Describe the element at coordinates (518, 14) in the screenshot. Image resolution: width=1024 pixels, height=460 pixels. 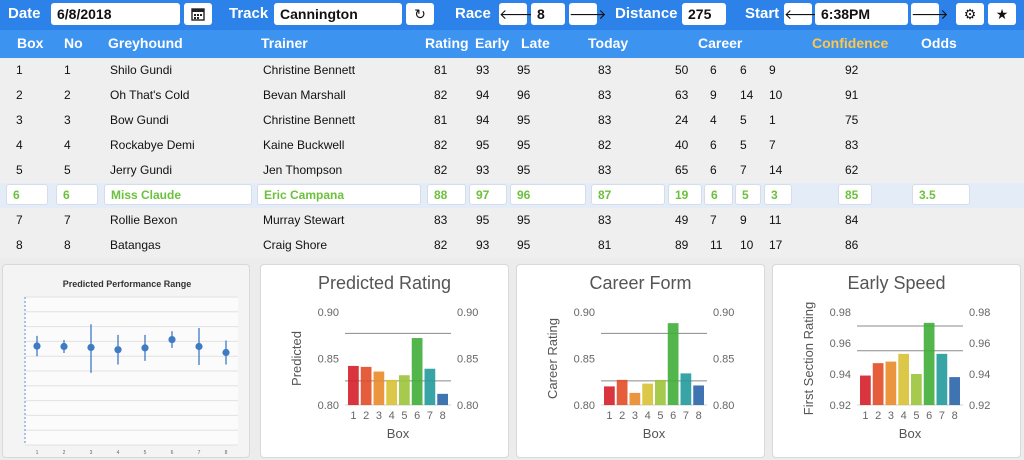
I see `race-prev-button: 🡐` at that location.